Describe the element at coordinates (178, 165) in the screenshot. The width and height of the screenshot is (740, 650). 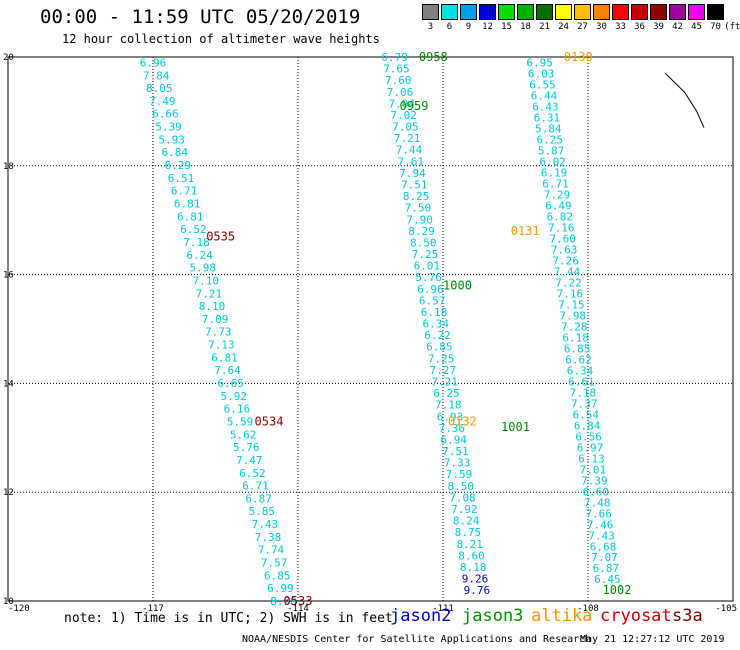
I see `wave-height-label: 6.29` at that location.